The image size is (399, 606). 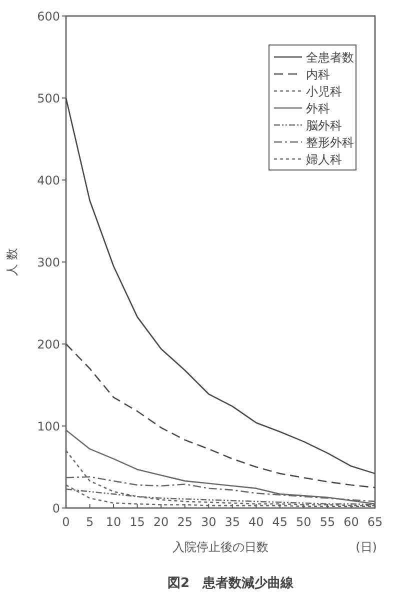 I want to click on legend-label: 全患者数, so click(x=330, y=57).